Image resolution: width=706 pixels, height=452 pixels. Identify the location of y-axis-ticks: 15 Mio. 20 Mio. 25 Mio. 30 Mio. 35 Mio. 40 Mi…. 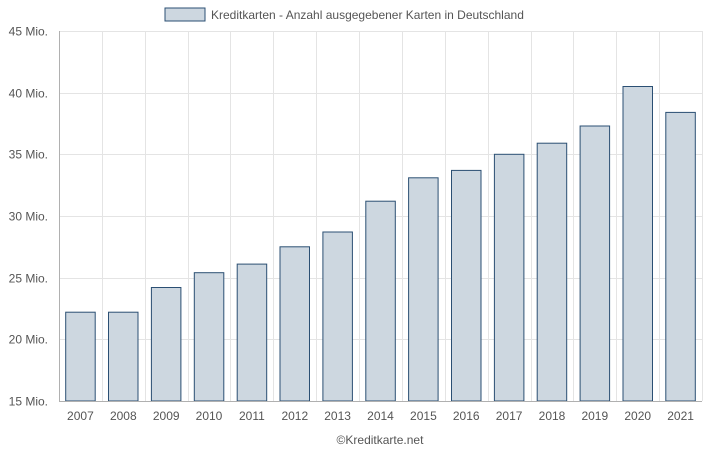
(28, 217).